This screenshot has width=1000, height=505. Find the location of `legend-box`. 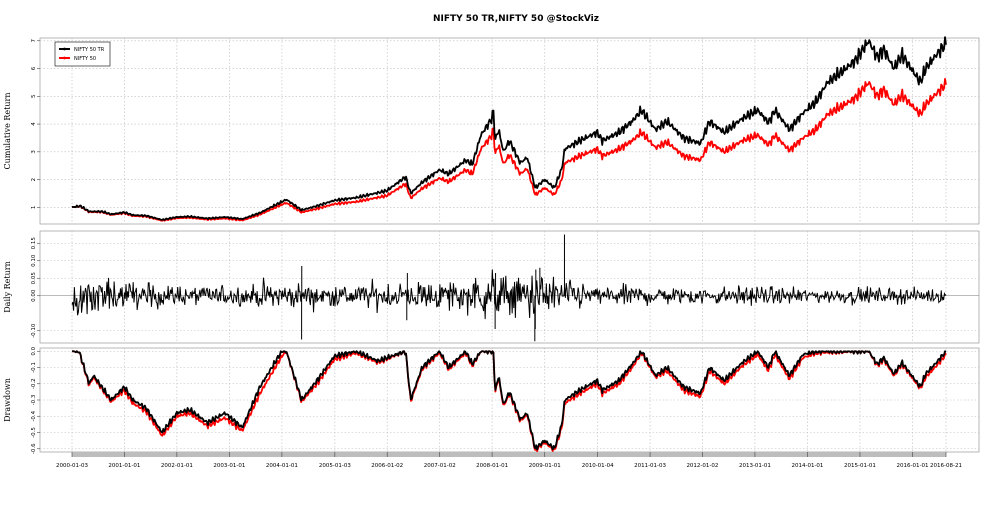

legend-box is located at coordinates (82, 54).